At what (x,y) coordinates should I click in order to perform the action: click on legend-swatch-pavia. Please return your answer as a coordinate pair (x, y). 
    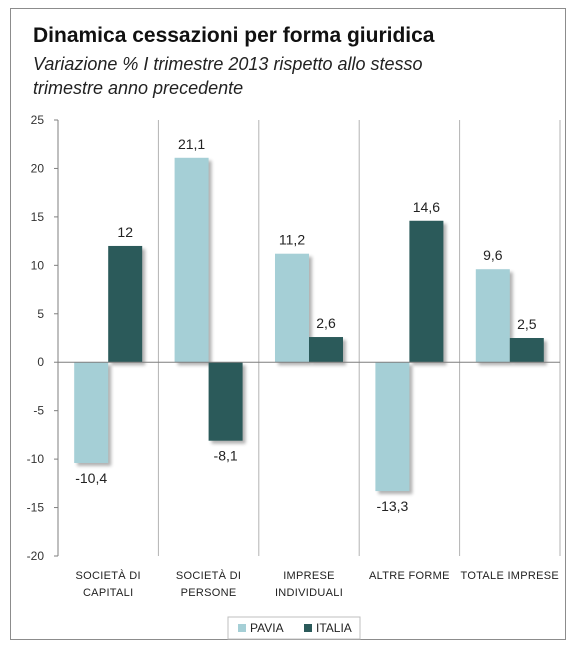
    Looking at the image, I should click on (242, 628).